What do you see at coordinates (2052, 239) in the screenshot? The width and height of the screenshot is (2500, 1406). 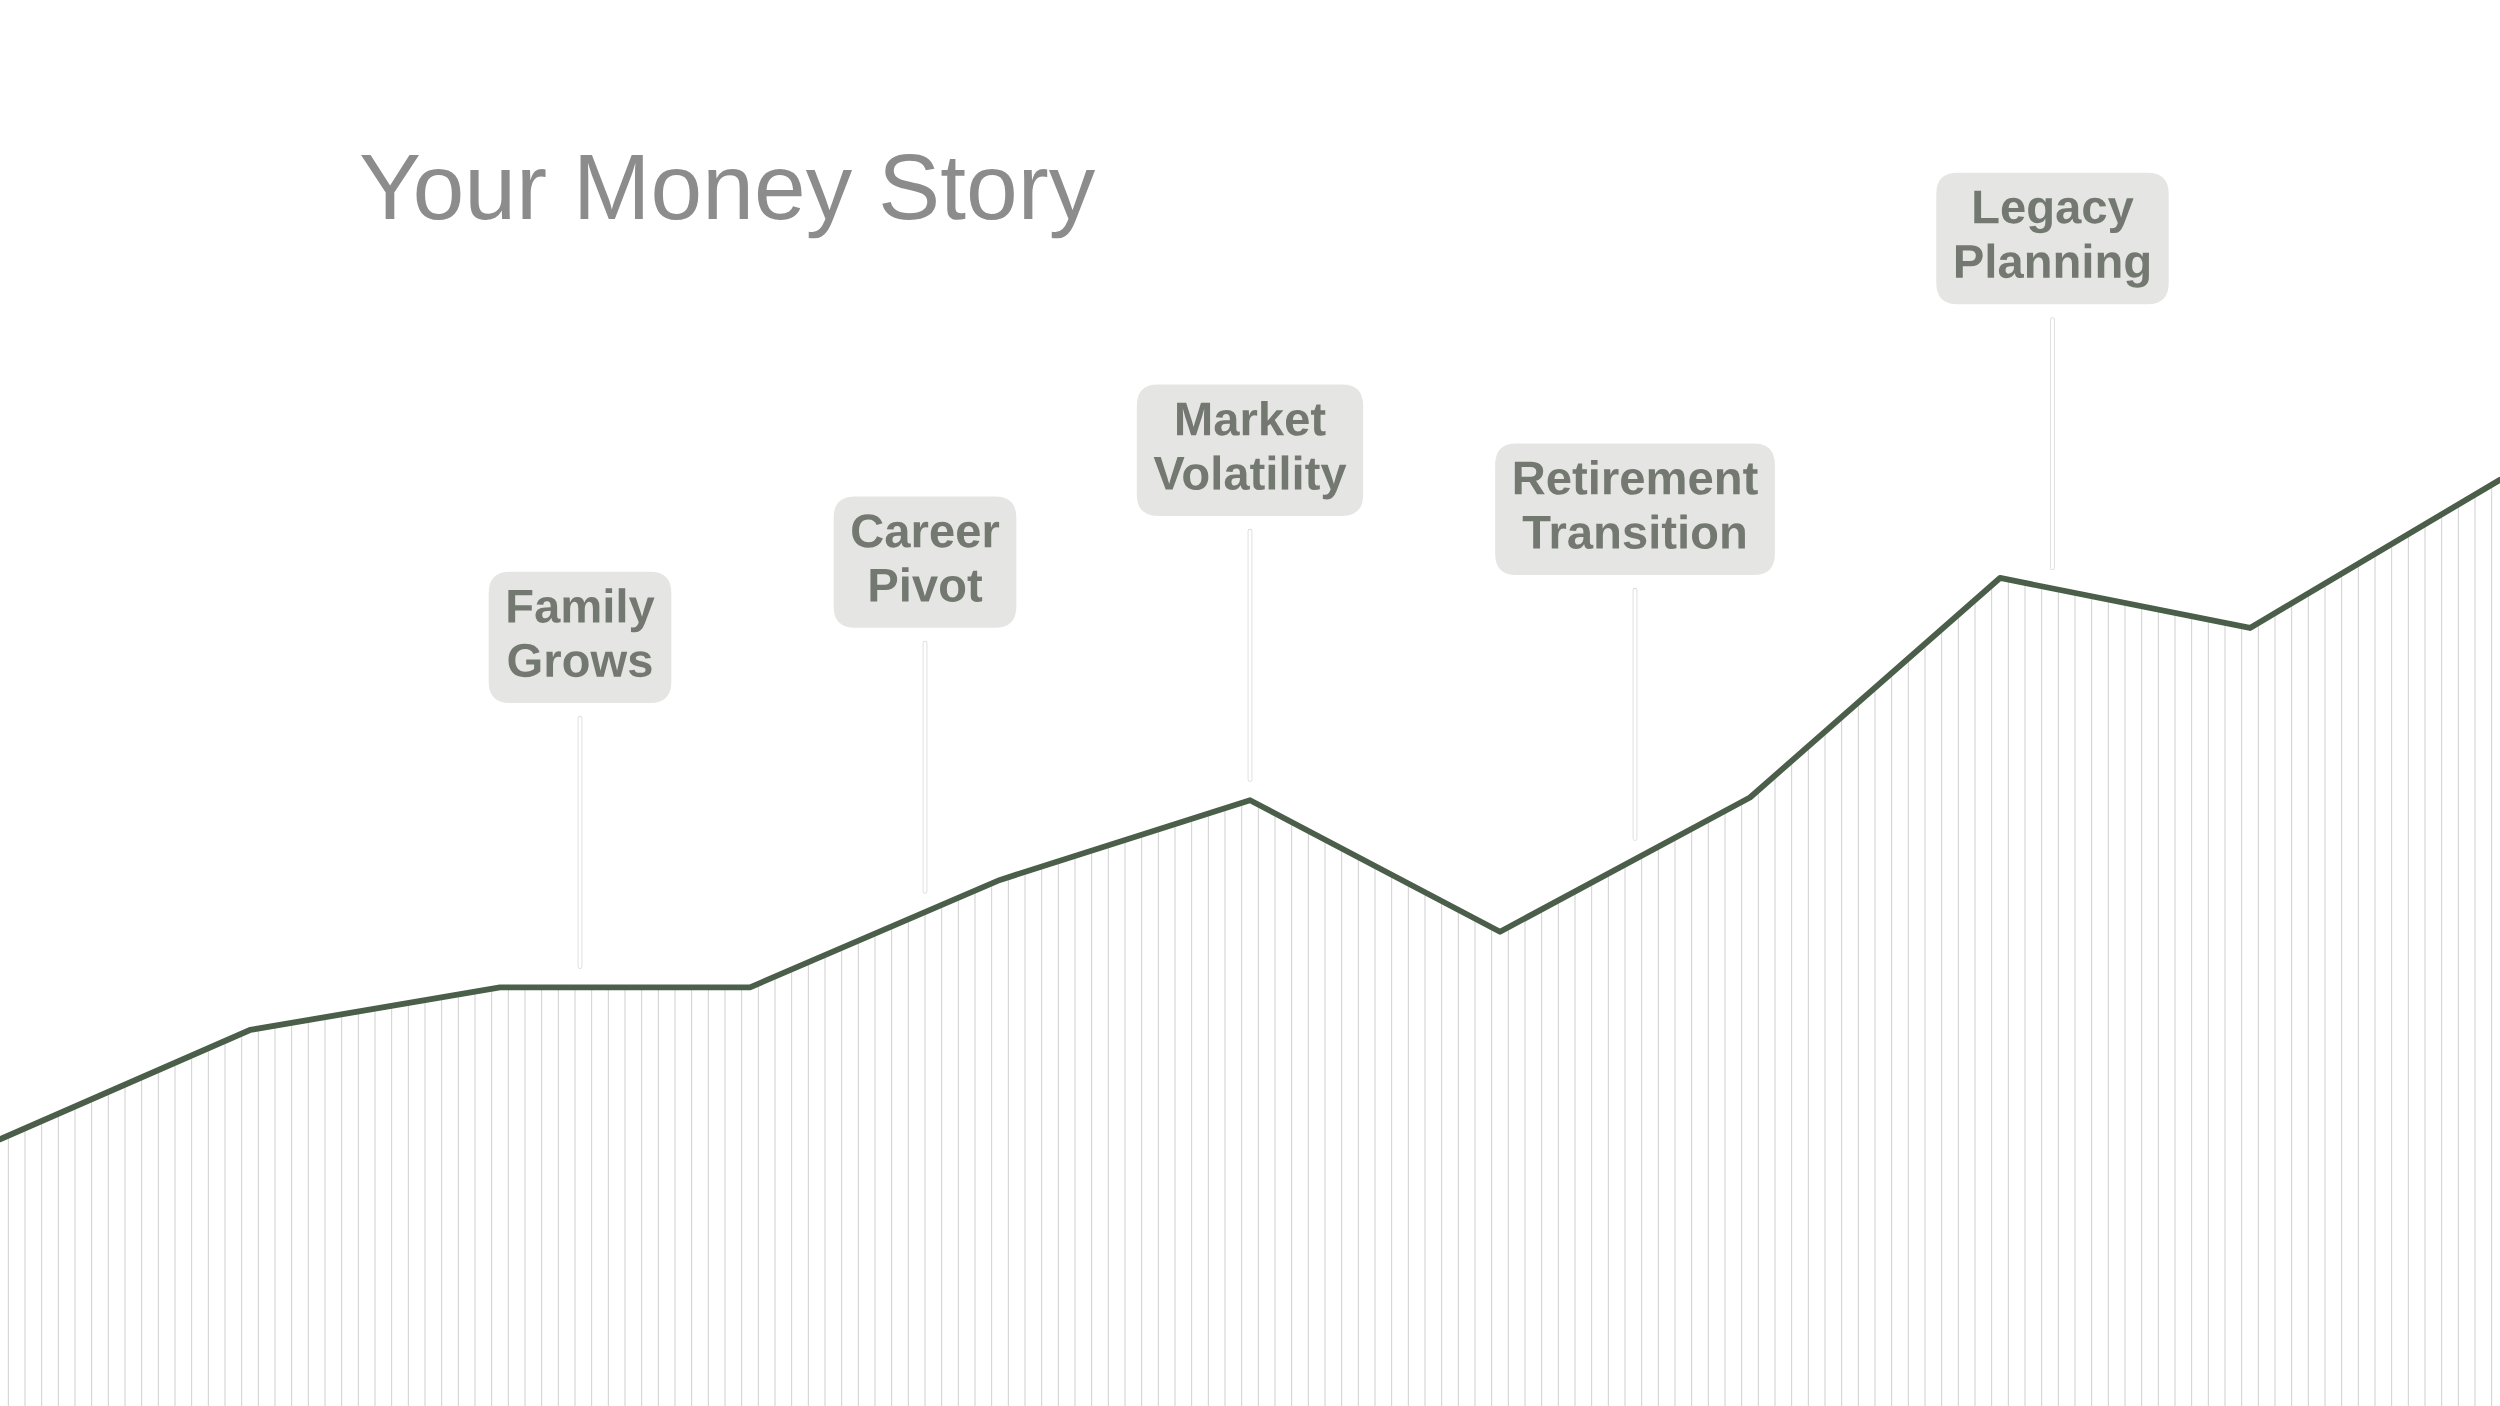 I see `text: Legacy Planning` at bounding box center [2052, 239].